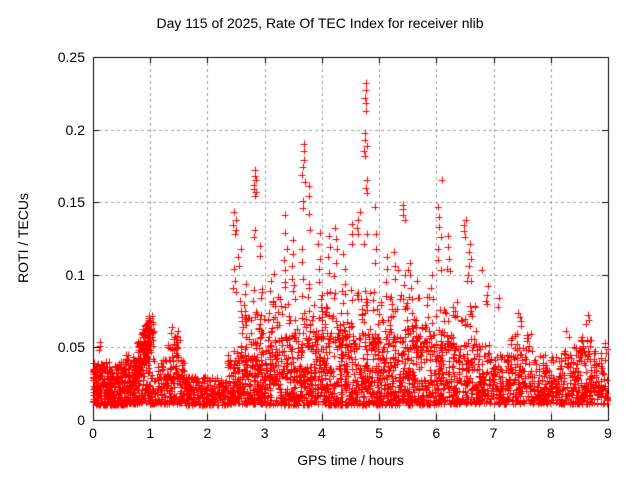  Describe the element at coordinates (608, 433) in the screenshot. I see `x-tick-label: 9` at that location.